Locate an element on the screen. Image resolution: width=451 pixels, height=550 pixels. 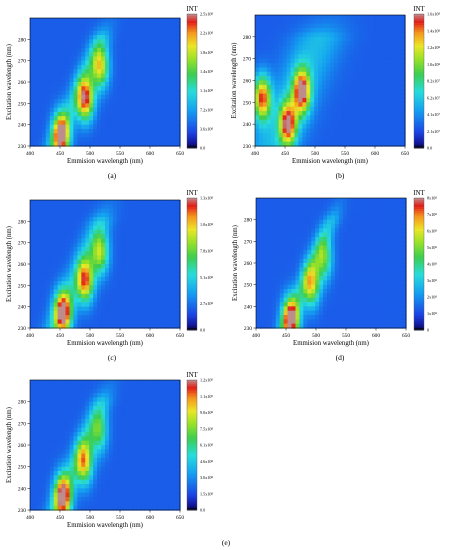
x-tick-label: 400 is located at coordinates (30, 336).